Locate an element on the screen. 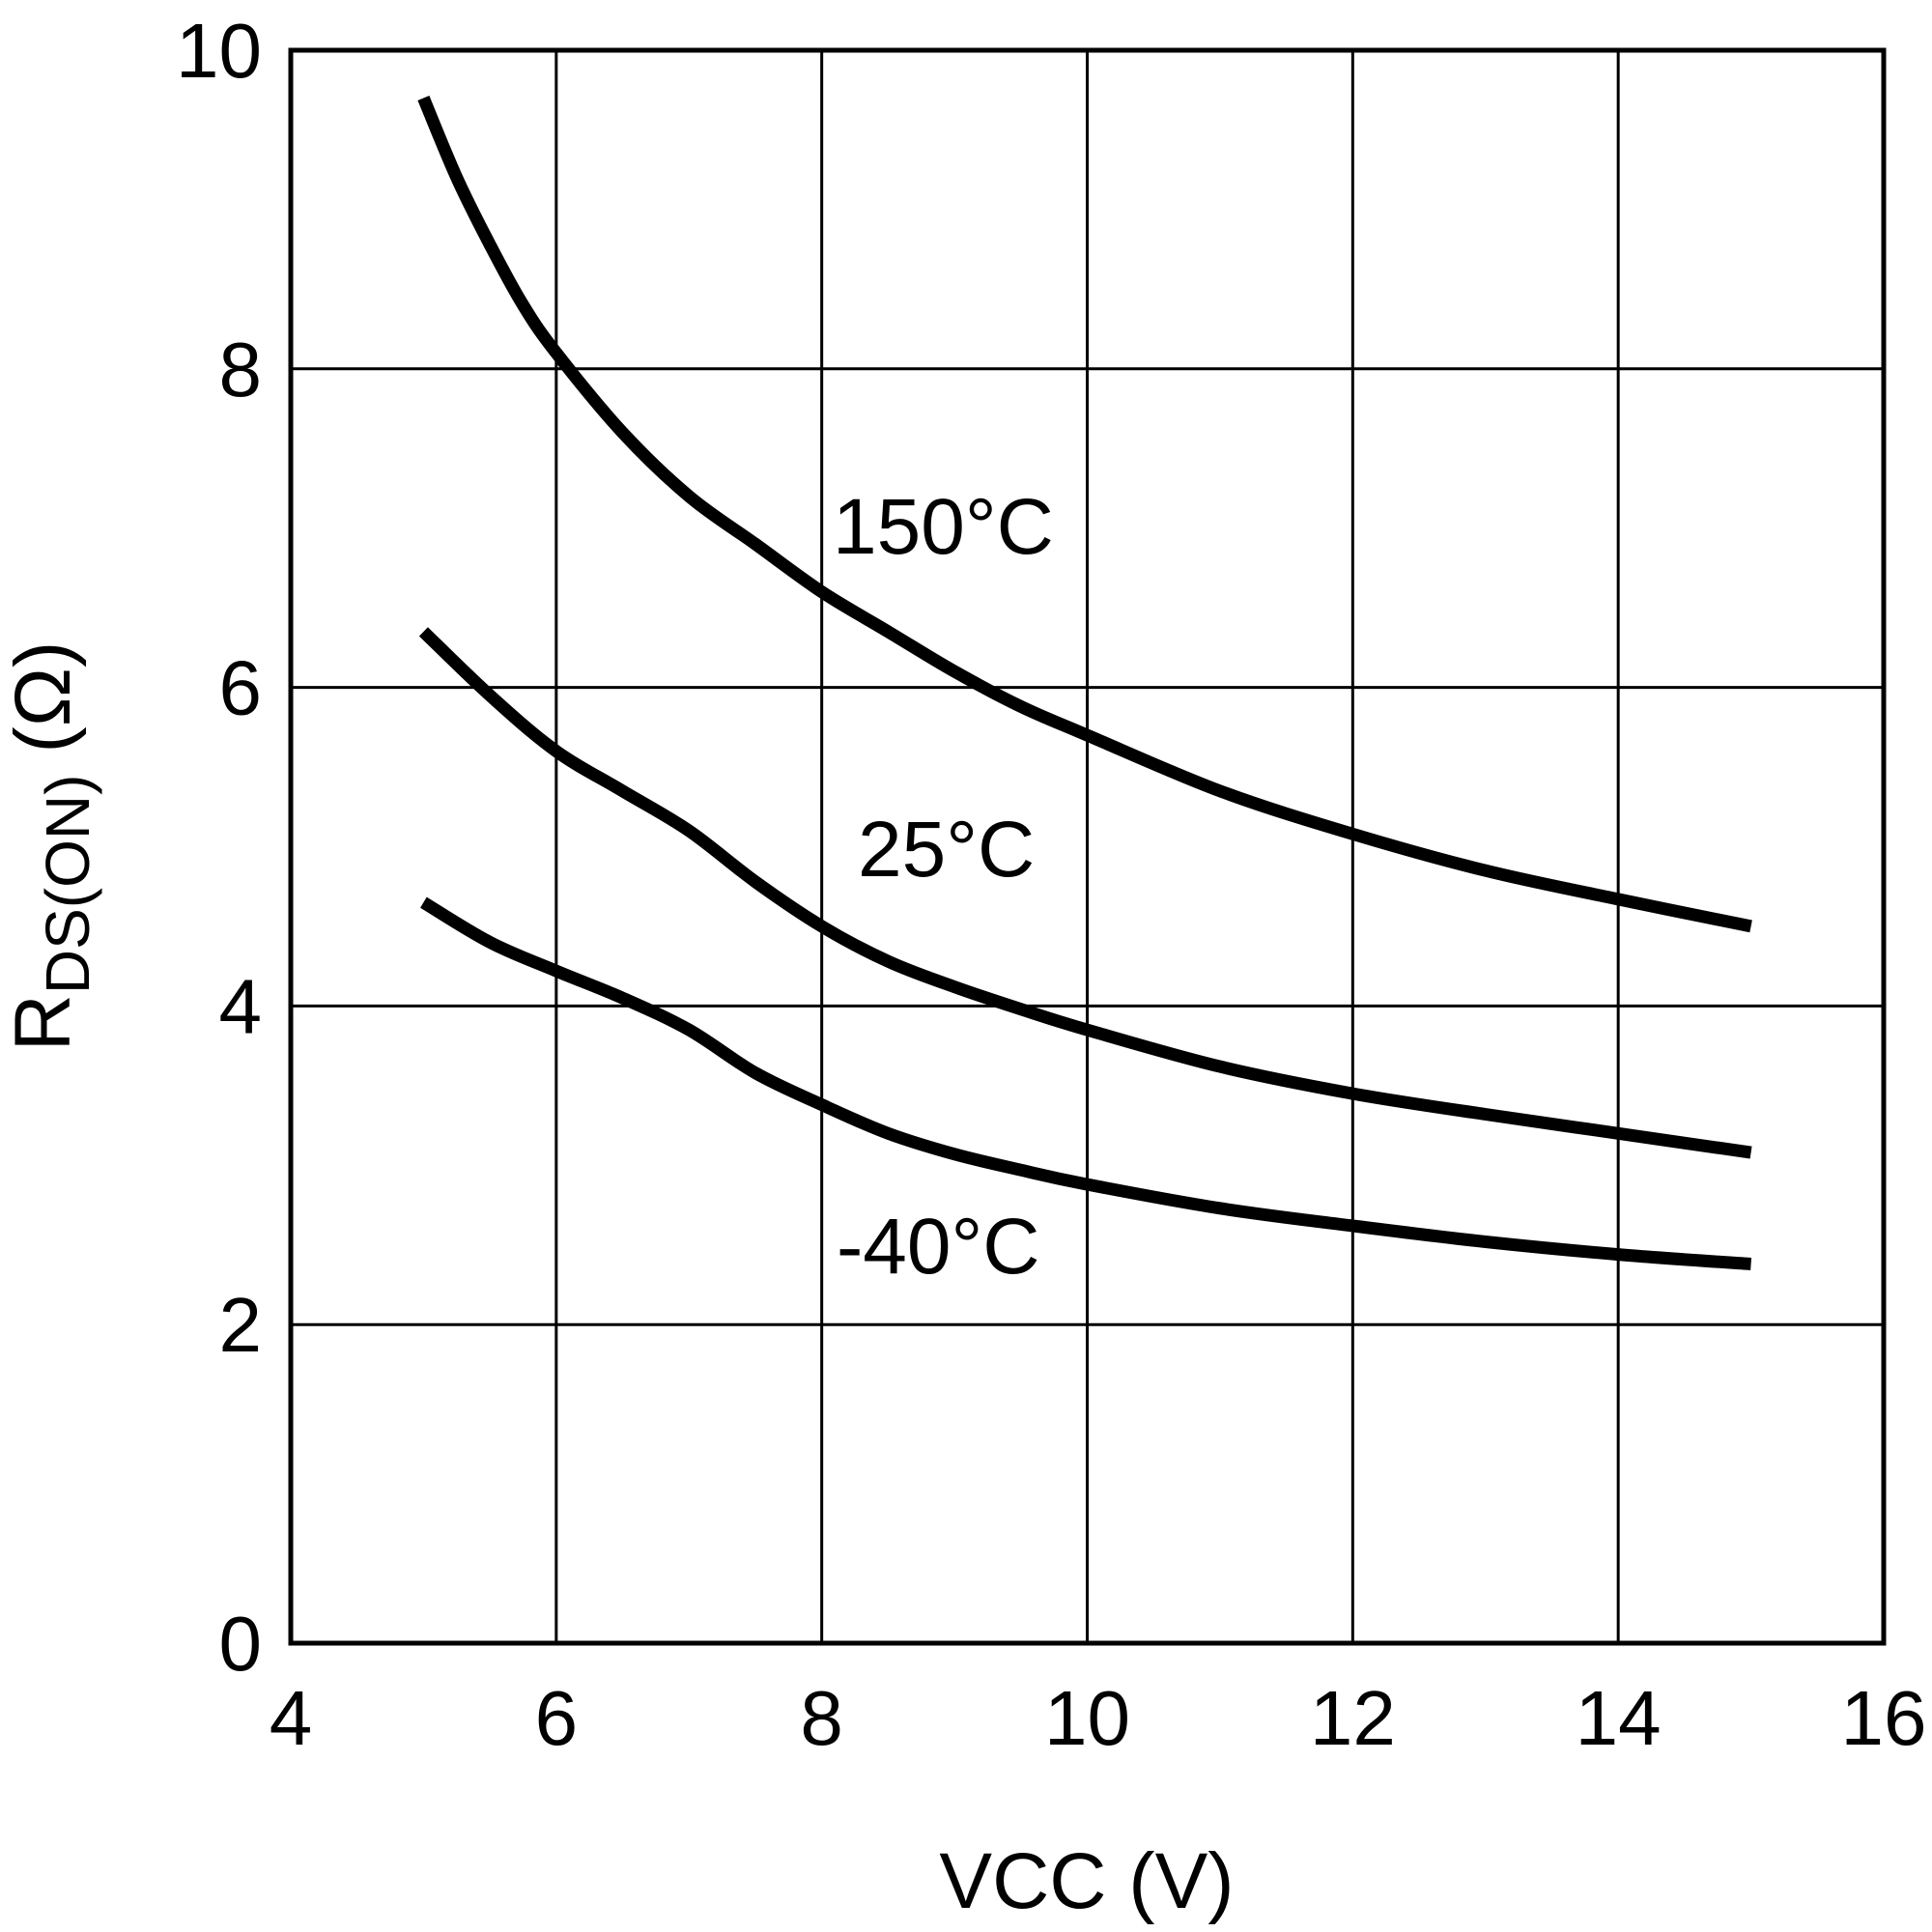 The height and width of the screenshot is (1932, 1932). series-label-150c: 150°C is located at coordinates (943, 527).